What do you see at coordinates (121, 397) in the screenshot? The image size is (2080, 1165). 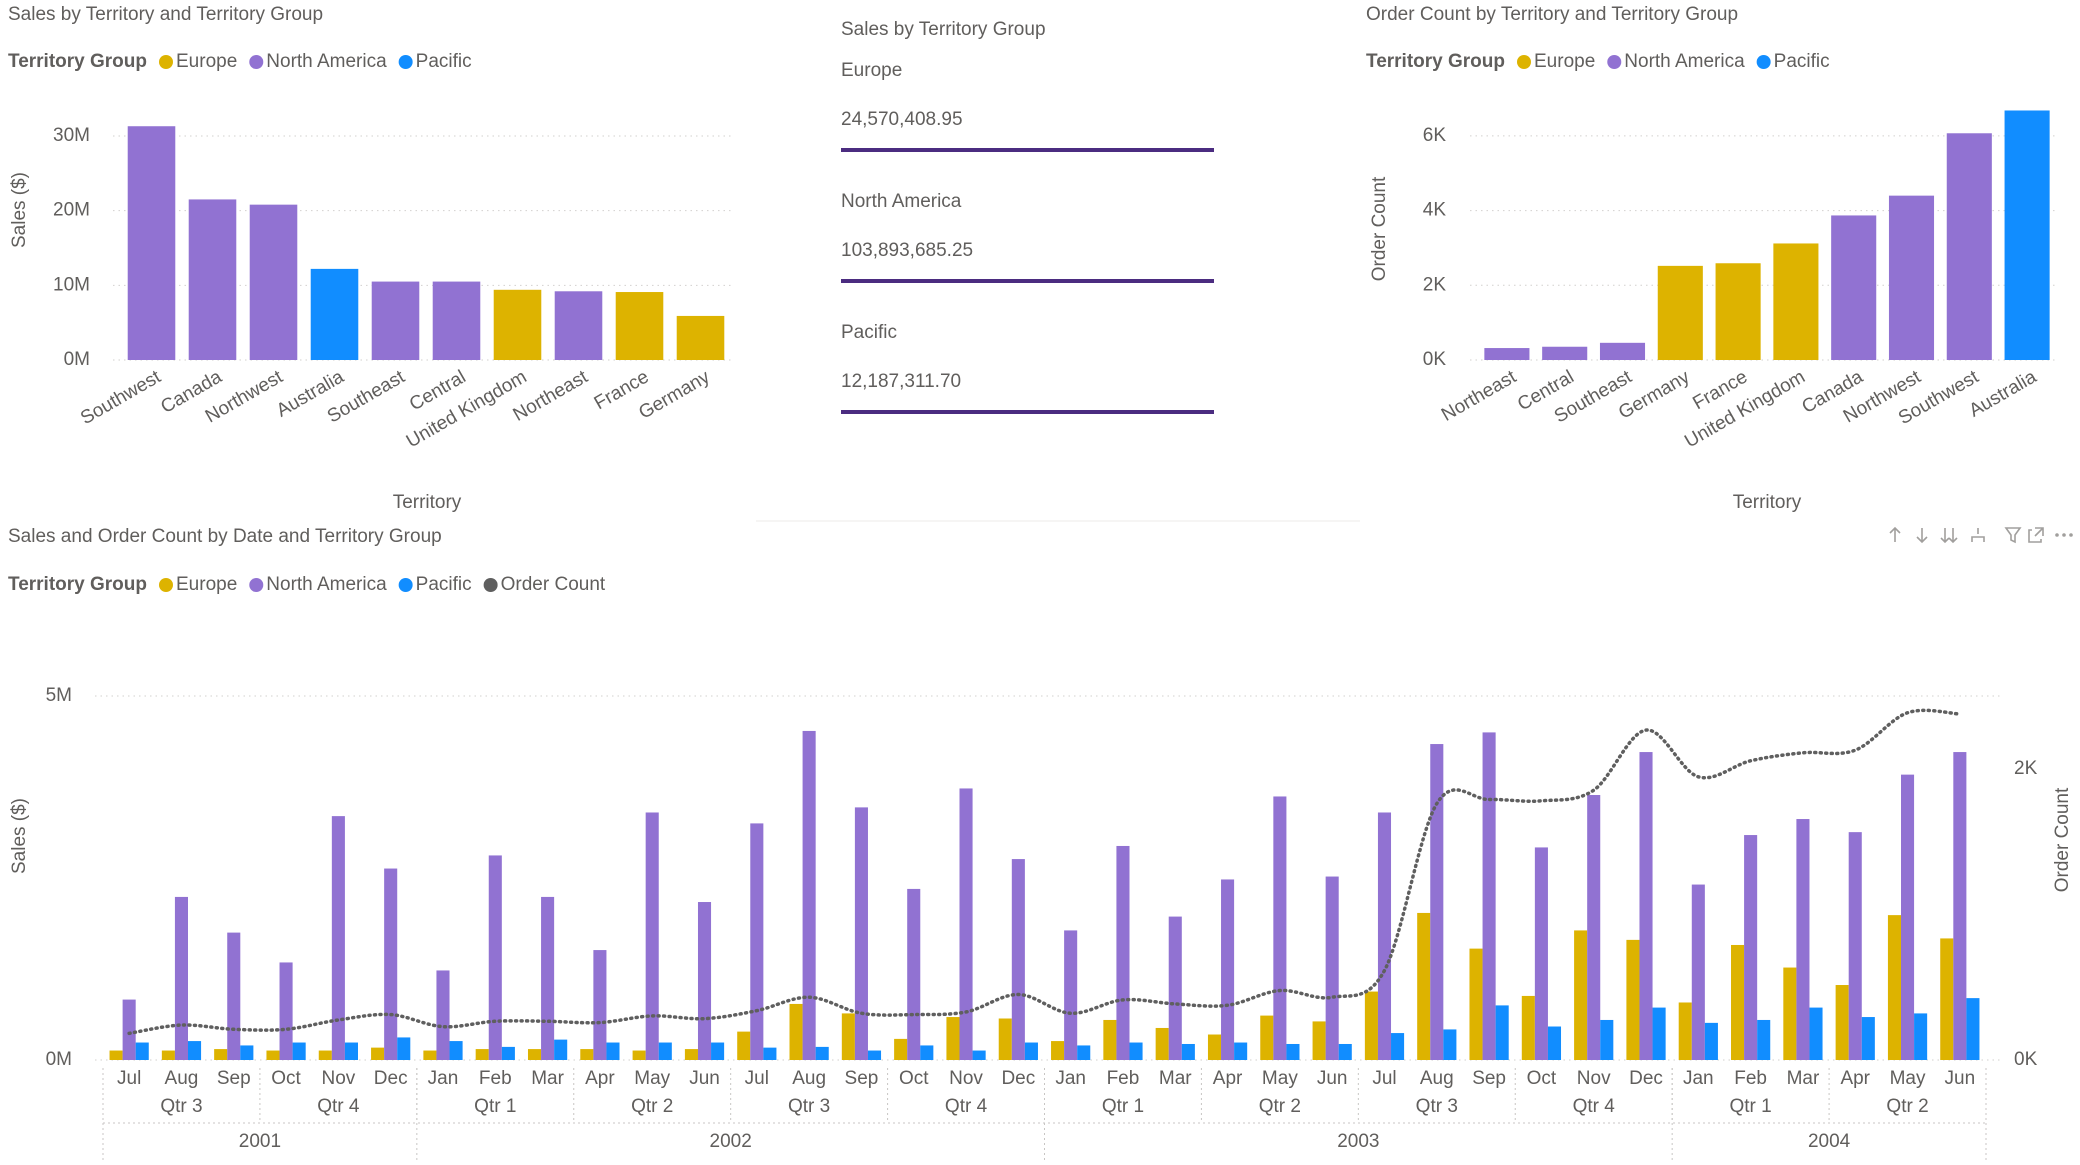 I see `x-tick-label: Southwest` at bounding box center [121, 397].